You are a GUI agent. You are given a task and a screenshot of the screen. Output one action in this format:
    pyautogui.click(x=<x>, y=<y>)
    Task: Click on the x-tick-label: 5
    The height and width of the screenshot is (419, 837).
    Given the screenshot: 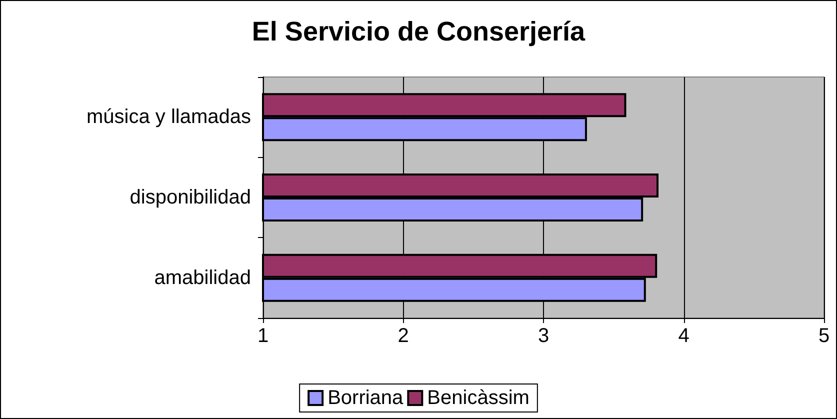 What is the action you would take?
    pyautogui.click(x=824, y=336)
    